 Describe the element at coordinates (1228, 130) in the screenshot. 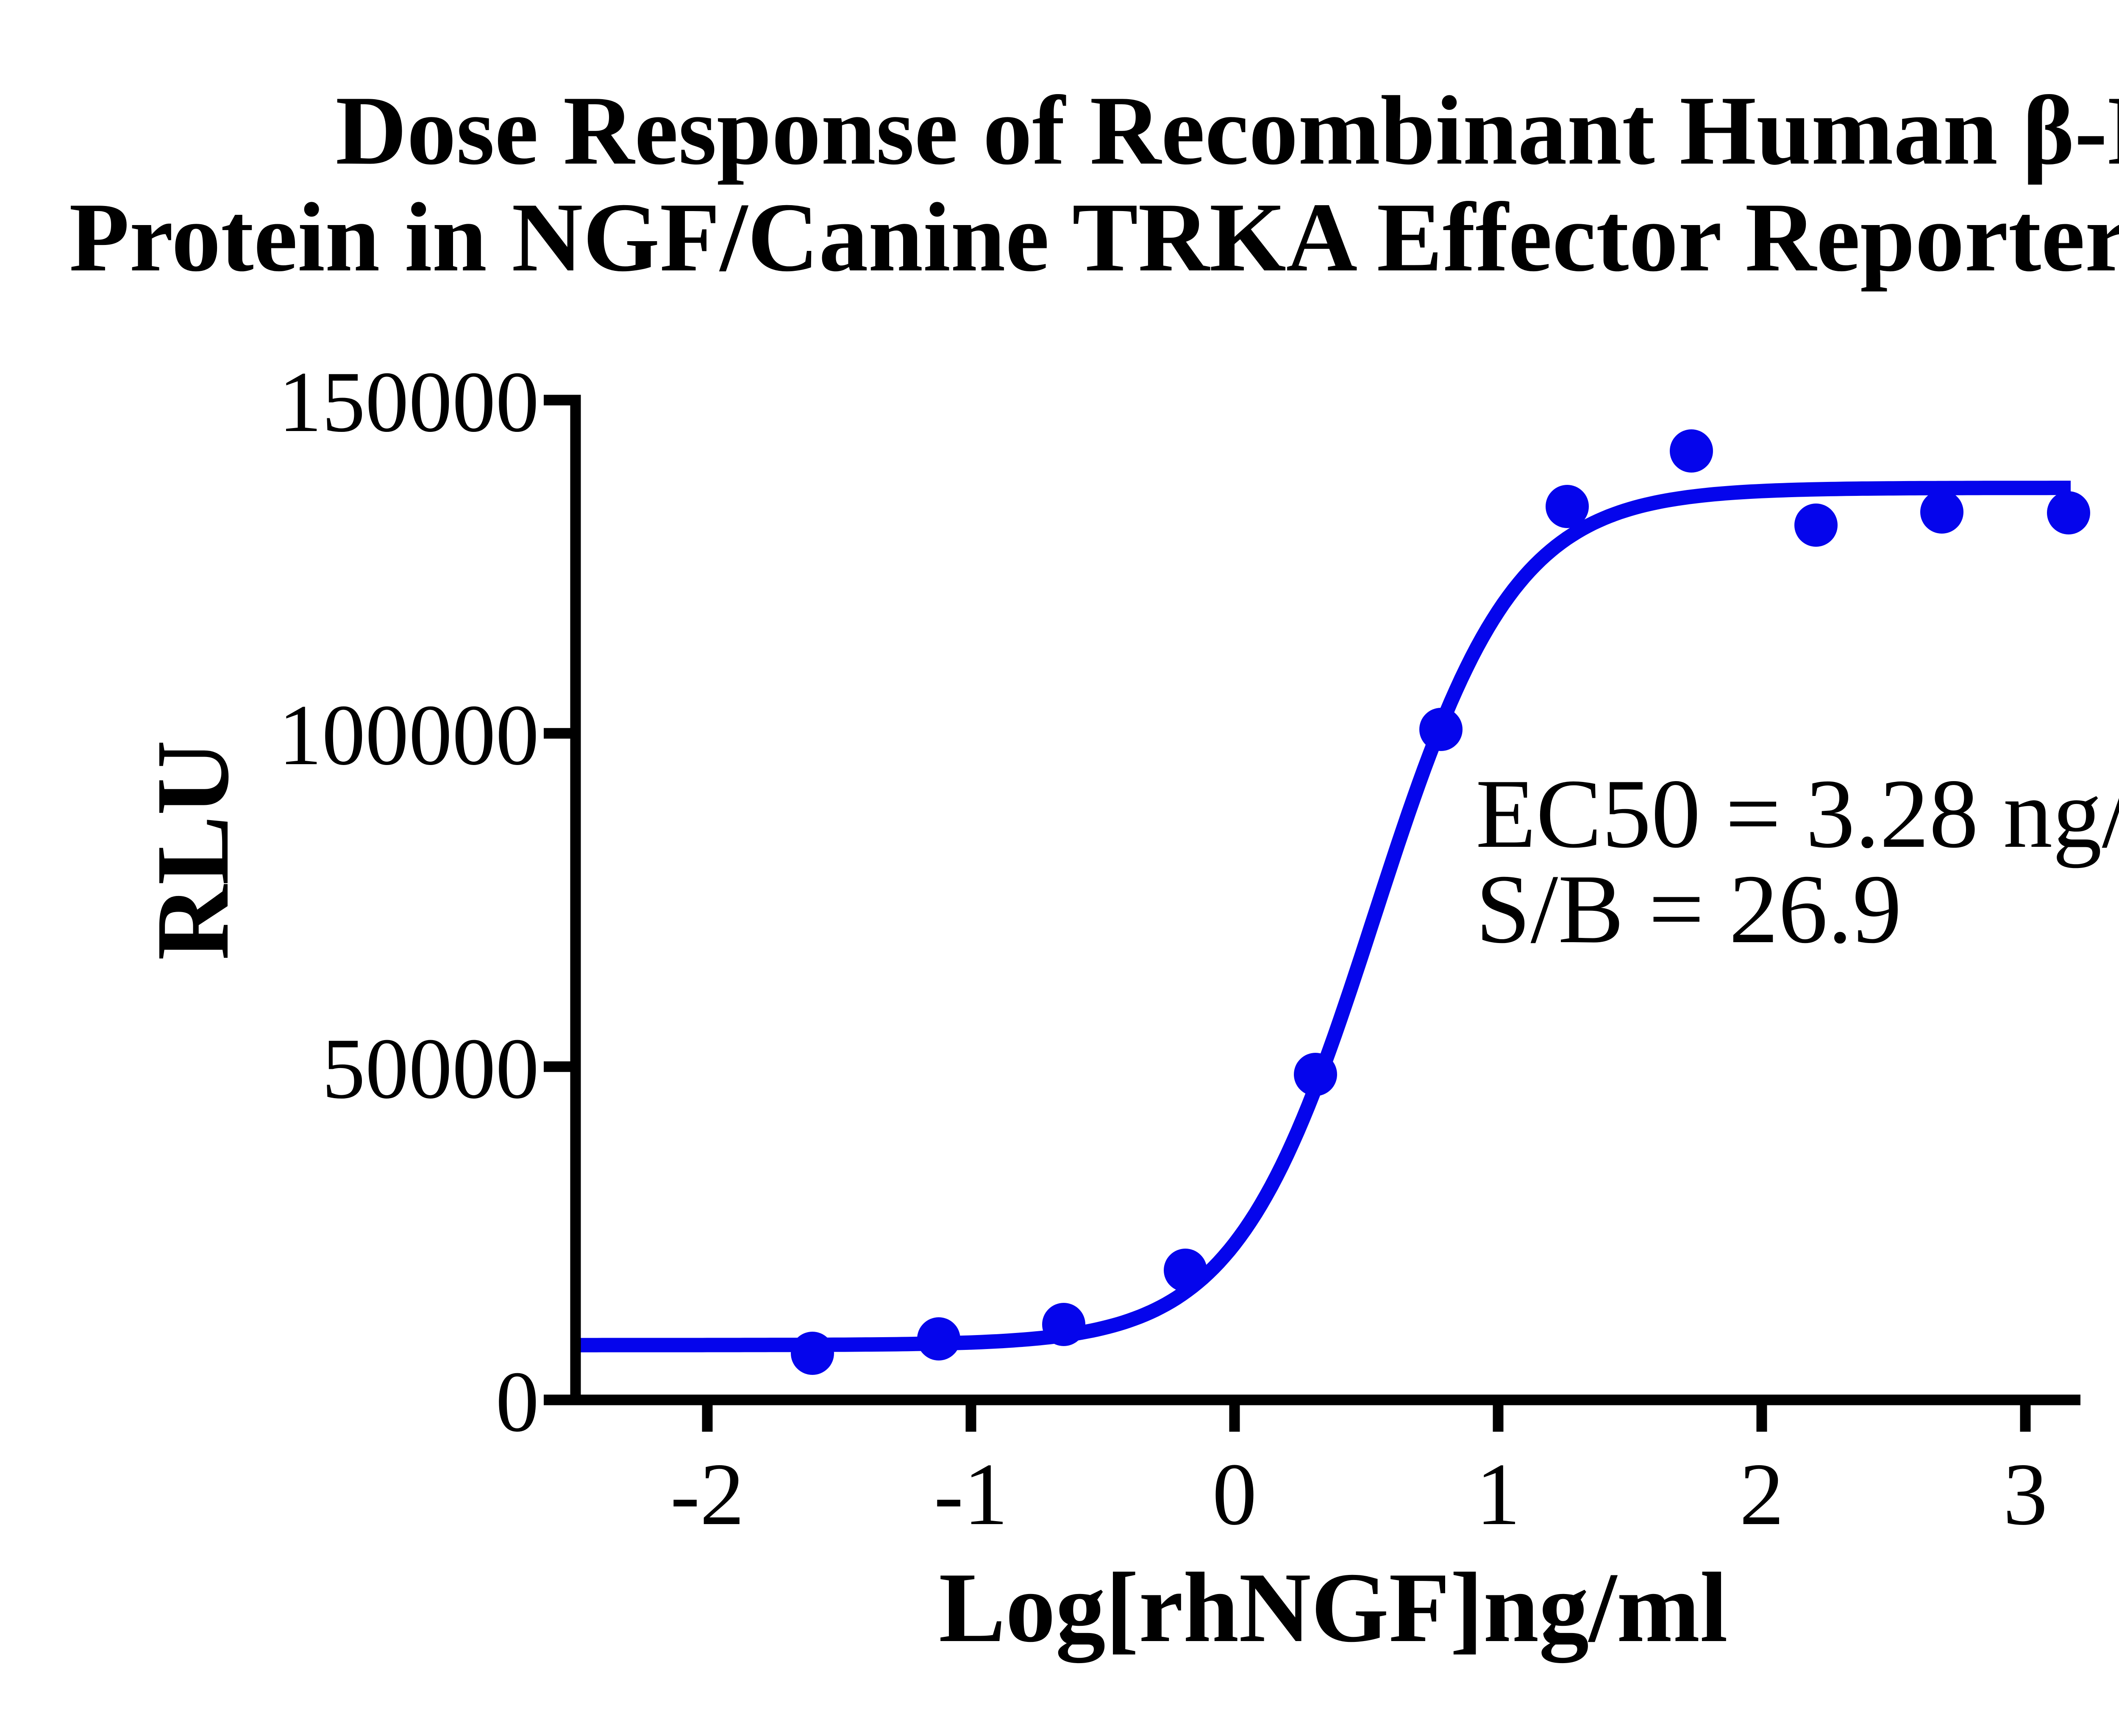

I see `svg-text:Dose Response of Recombinant H: Dose Response of Recombinant Human β-NGF` at that location.